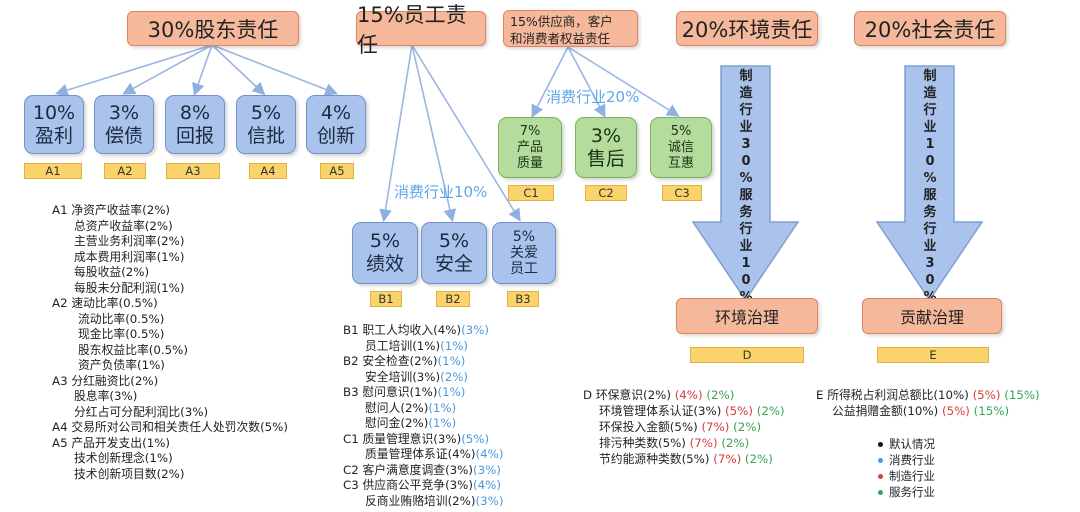 The height and width of the screenshot is (512, 1080). Describe the element at coordinates (680, 163) in the screenshot. I see `c-box-3-name2: 互惠` at that location.